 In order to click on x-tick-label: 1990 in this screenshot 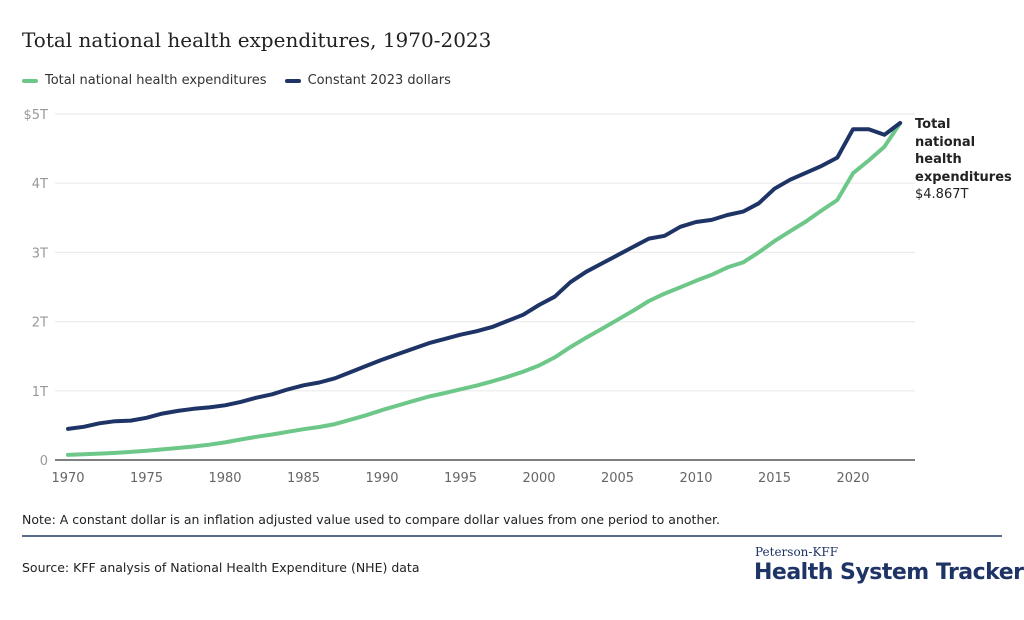, I will do `click(381, 478)`.